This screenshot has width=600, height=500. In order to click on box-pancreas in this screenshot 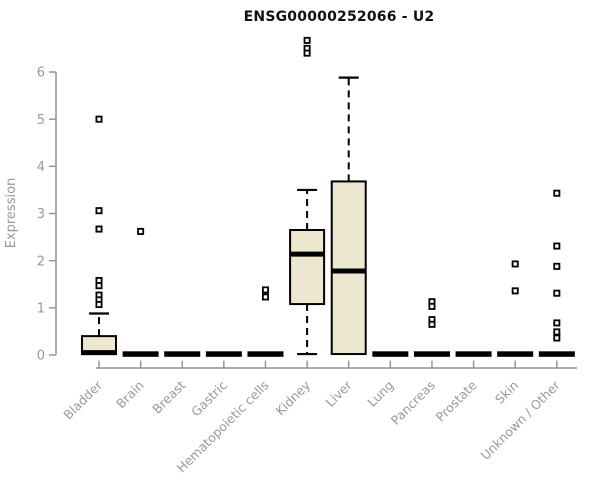, I will do `click(431, 327)`.